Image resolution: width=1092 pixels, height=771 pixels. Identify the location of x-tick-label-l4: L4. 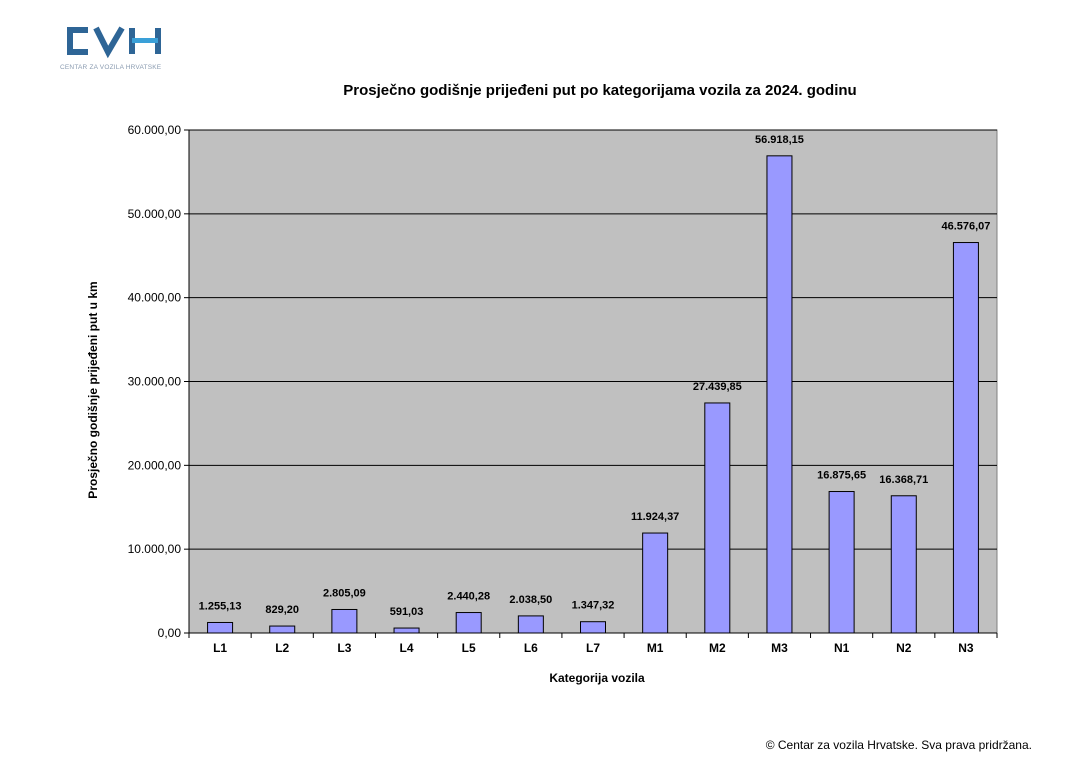
(407, 648).